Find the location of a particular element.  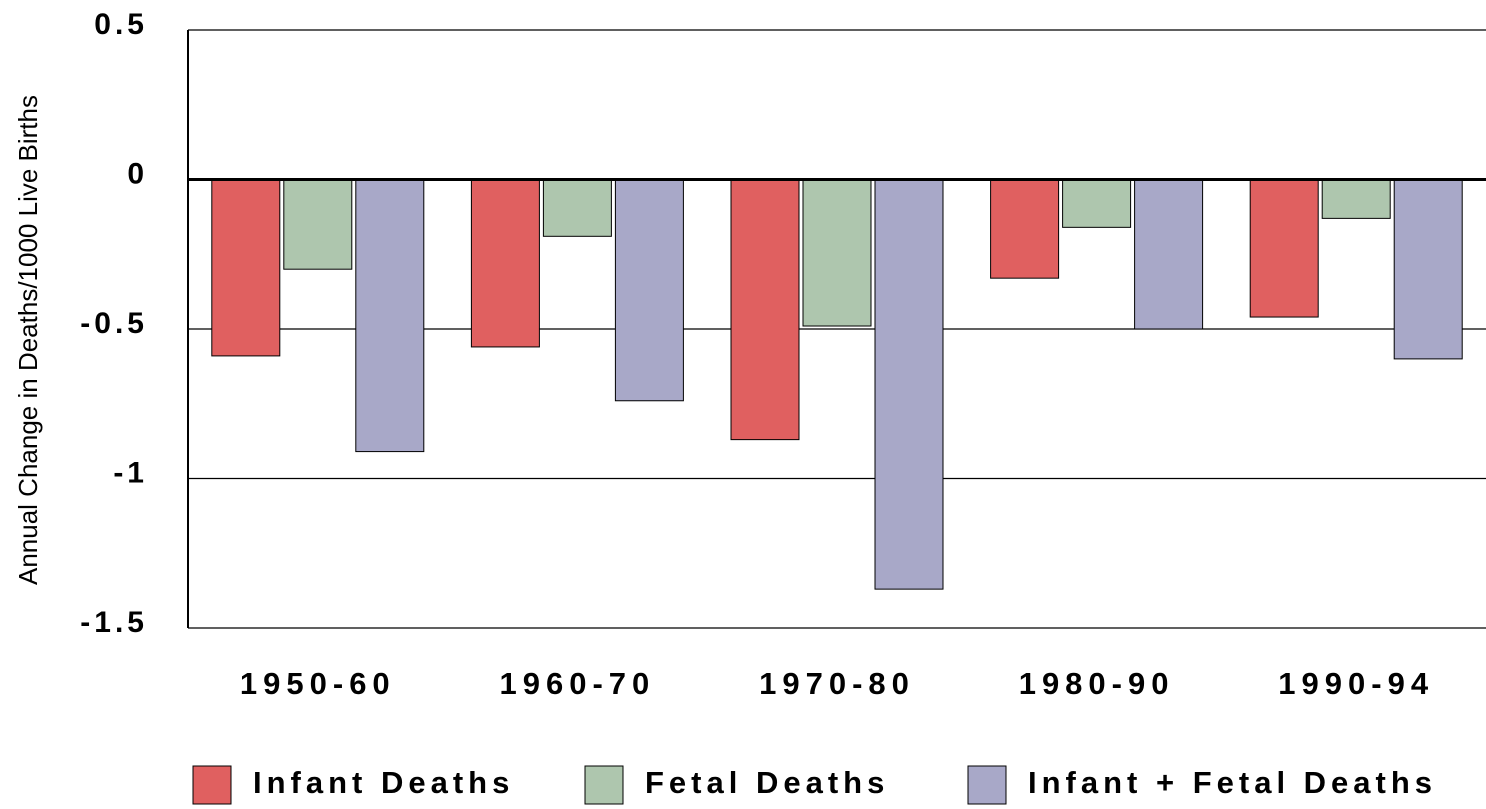

y-tick-label: 0 is located at coordinates (137, 173).